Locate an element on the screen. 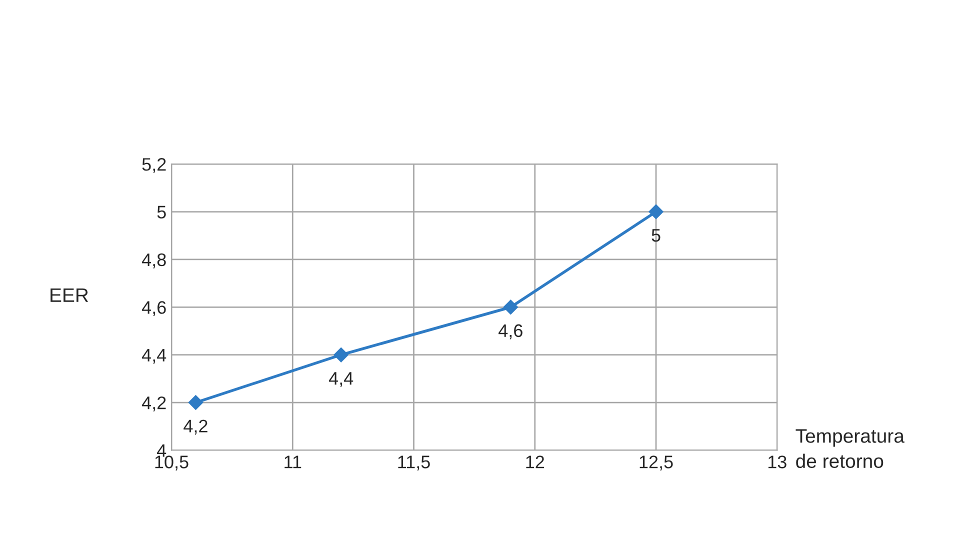 This screenshot has height=560, width=980. x-tick-label: 11,5 is located at coordinates (414, 463).